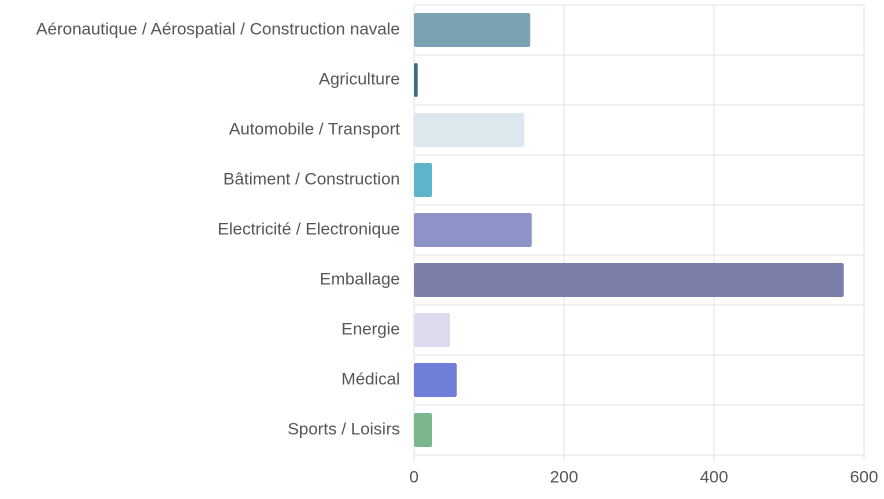  Describe the element at coordinates (359, 78) in the screenshot. I see `y-tick-label: Agriculture` at that location.